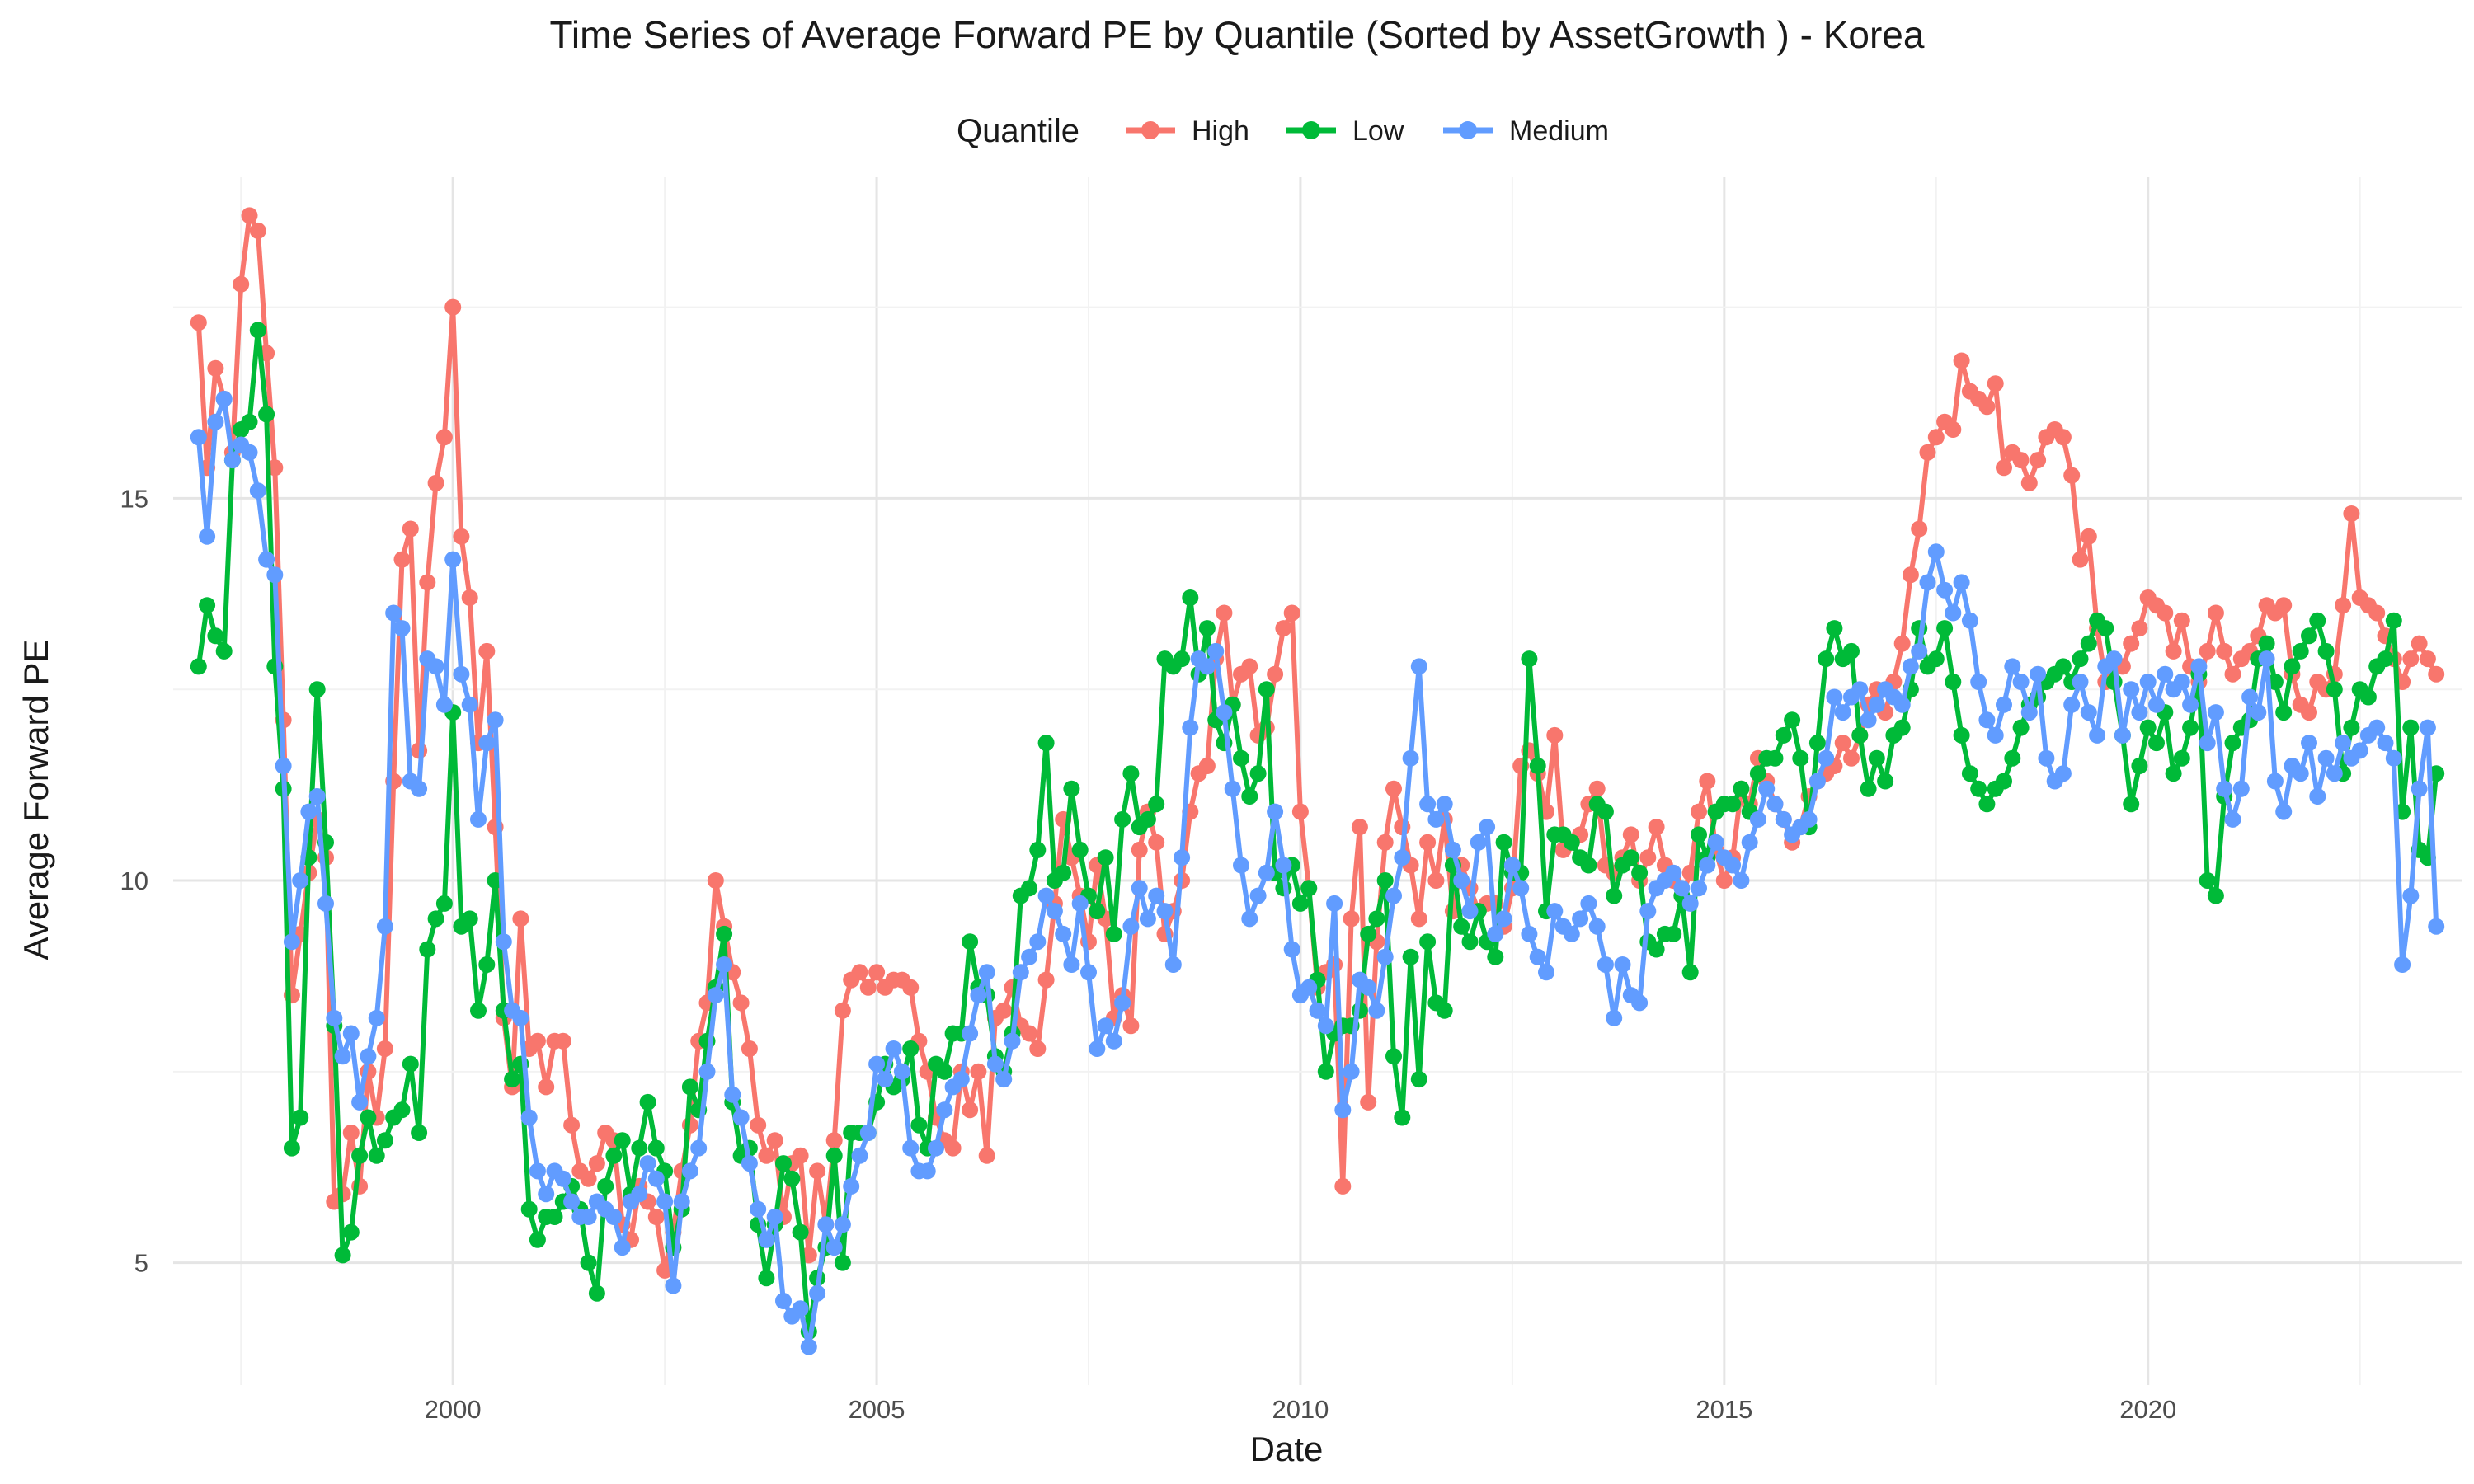 The image size is (2474, 1484). Describe the element at coordinates (1378, 131) in the screenshot. I see `legend-label: Low` at that location.